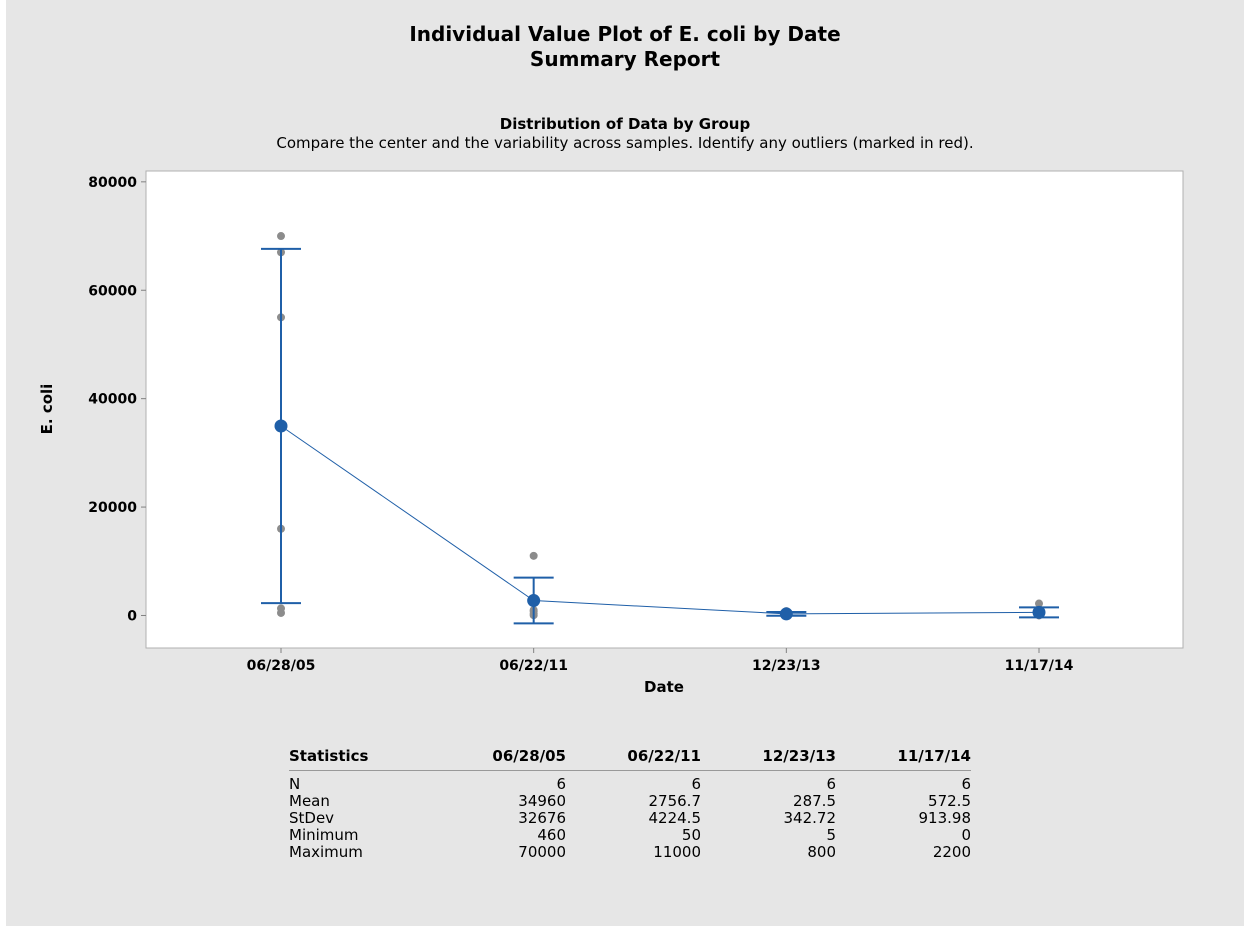 The image size is (1249, 937). Describe the element at coordinates (542, 818) in the screenshot. I see `table-cell: 32676` at that location.